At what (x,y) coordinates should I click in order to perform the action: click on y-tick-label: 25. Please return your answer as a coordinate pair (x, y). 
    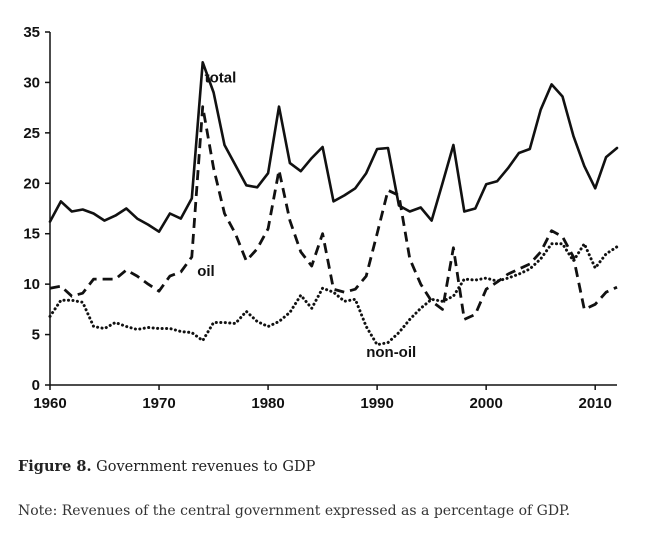
    Looking at the image, I should click on (31, 133).